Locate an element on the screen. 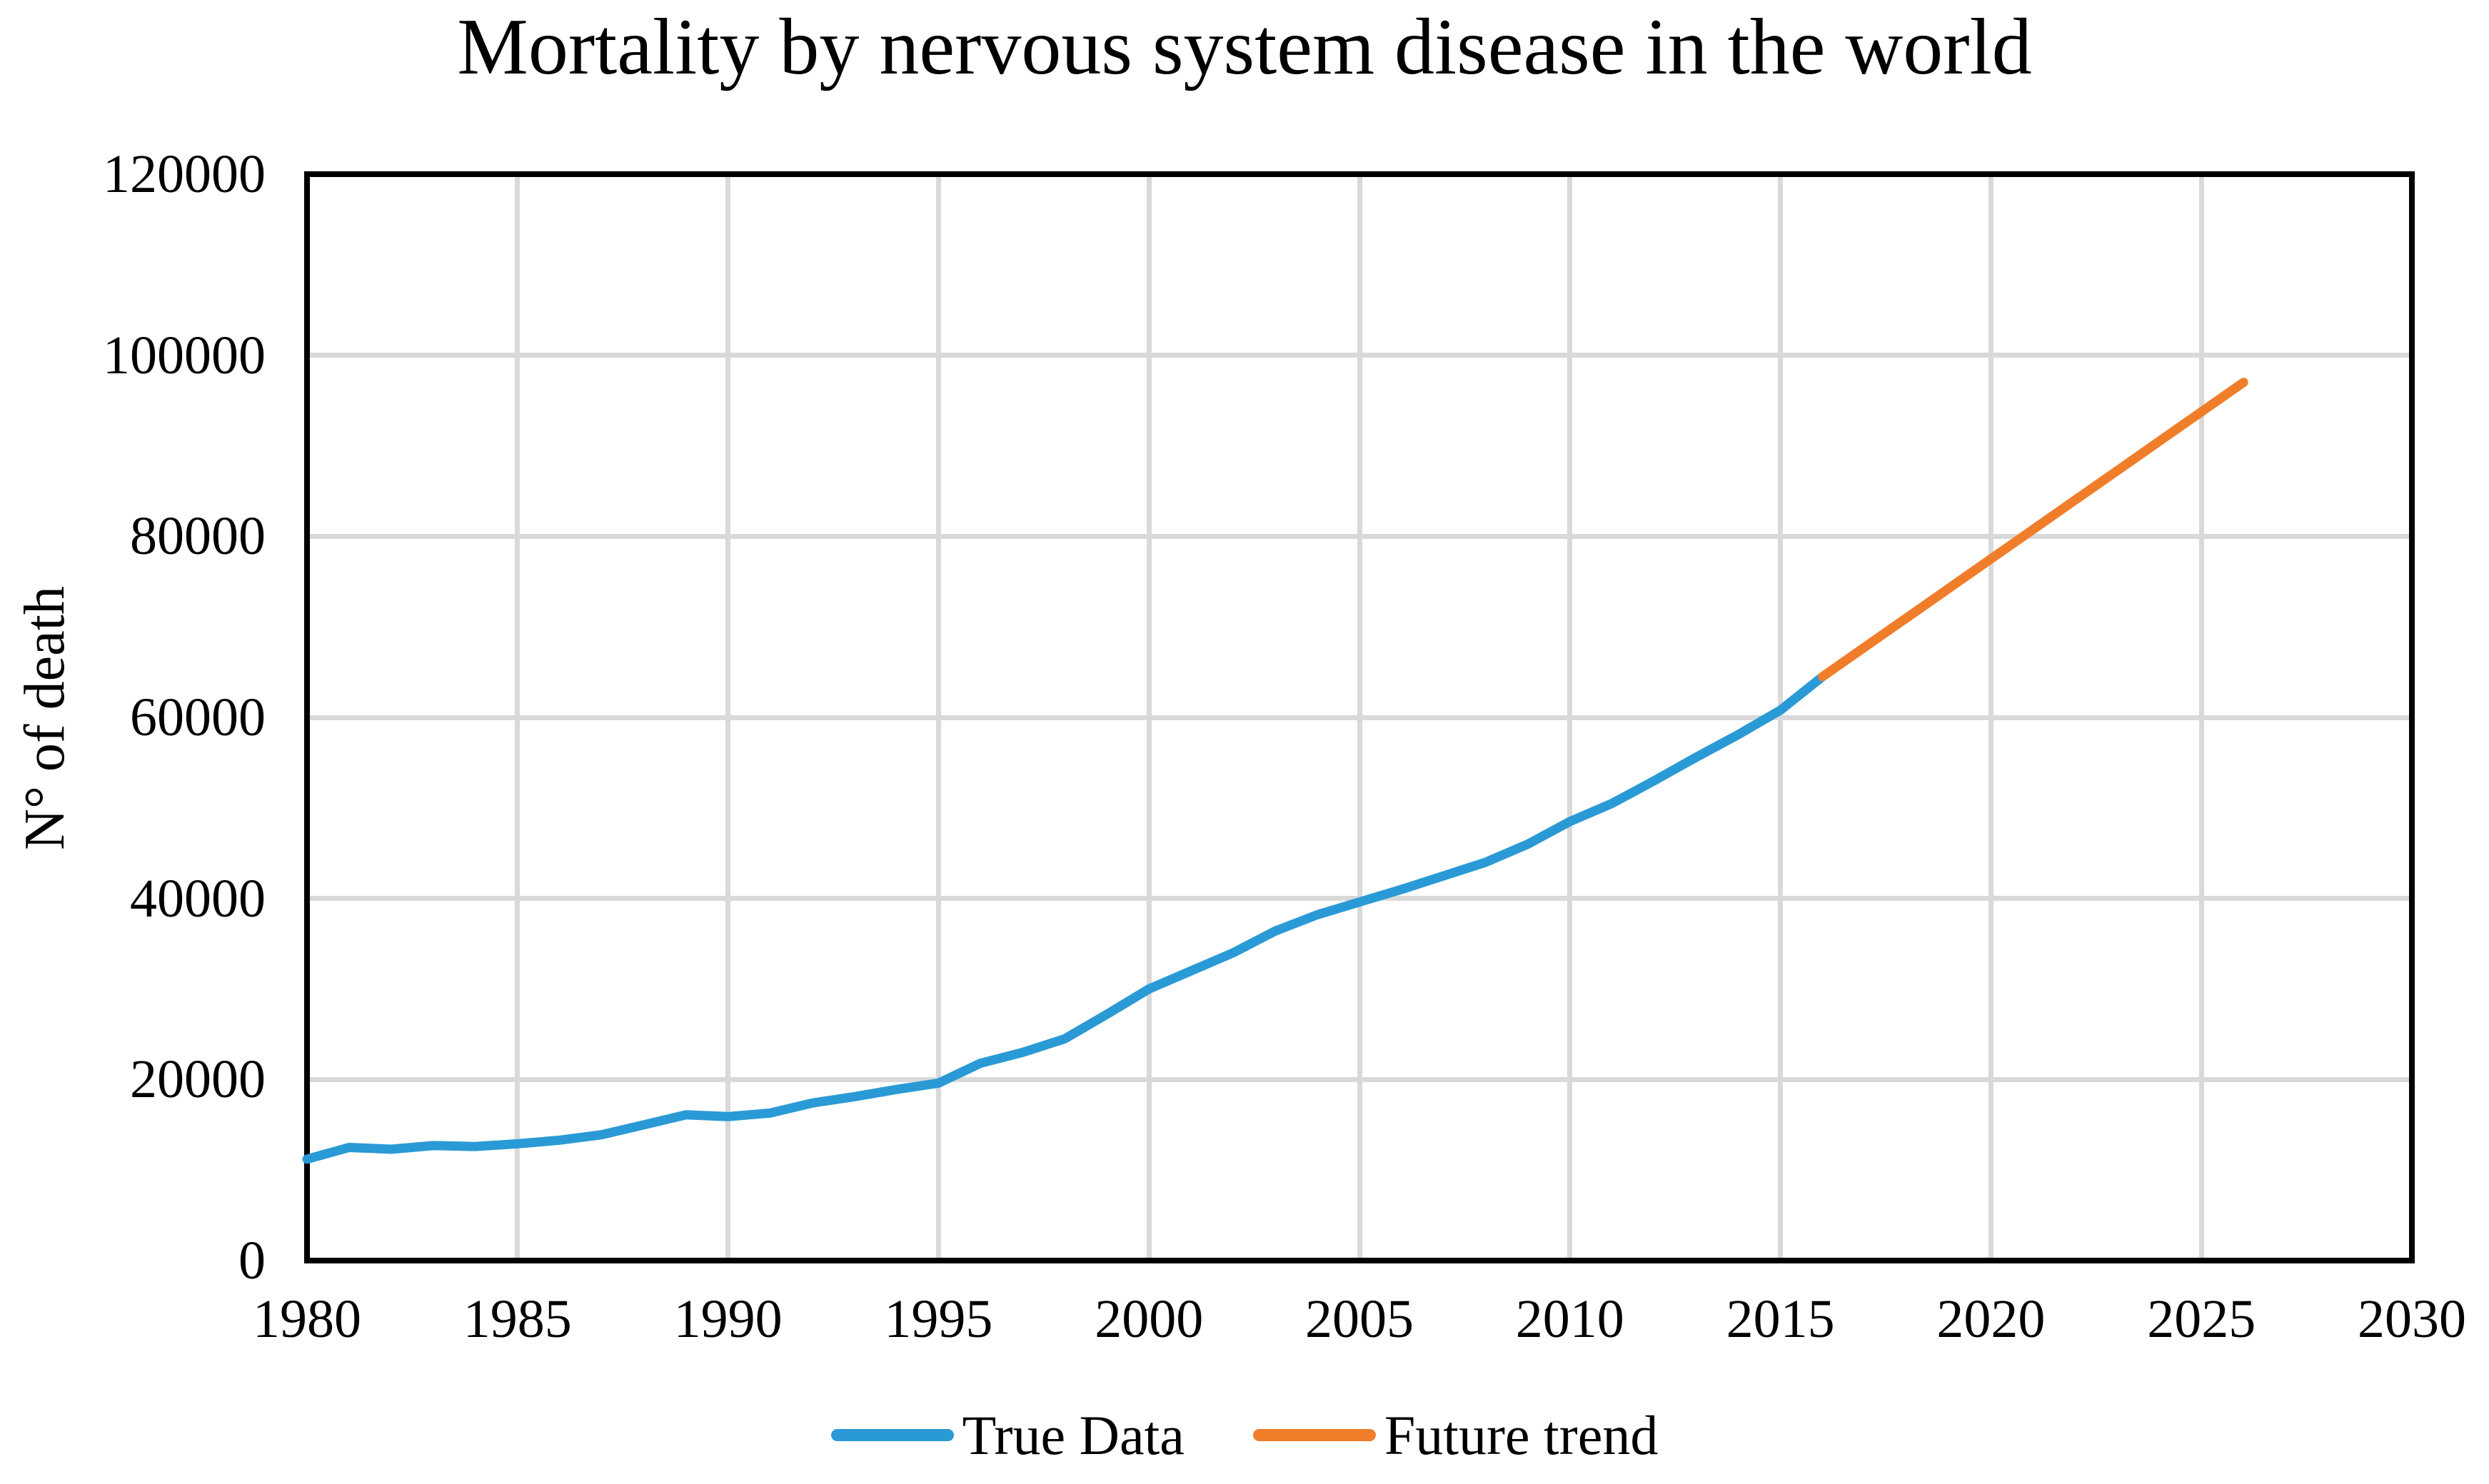 Image resolution: width=2489 pixels, height=1484 pixels. legend-item-true-data: True Data is located at coordinates (1007, 1435).